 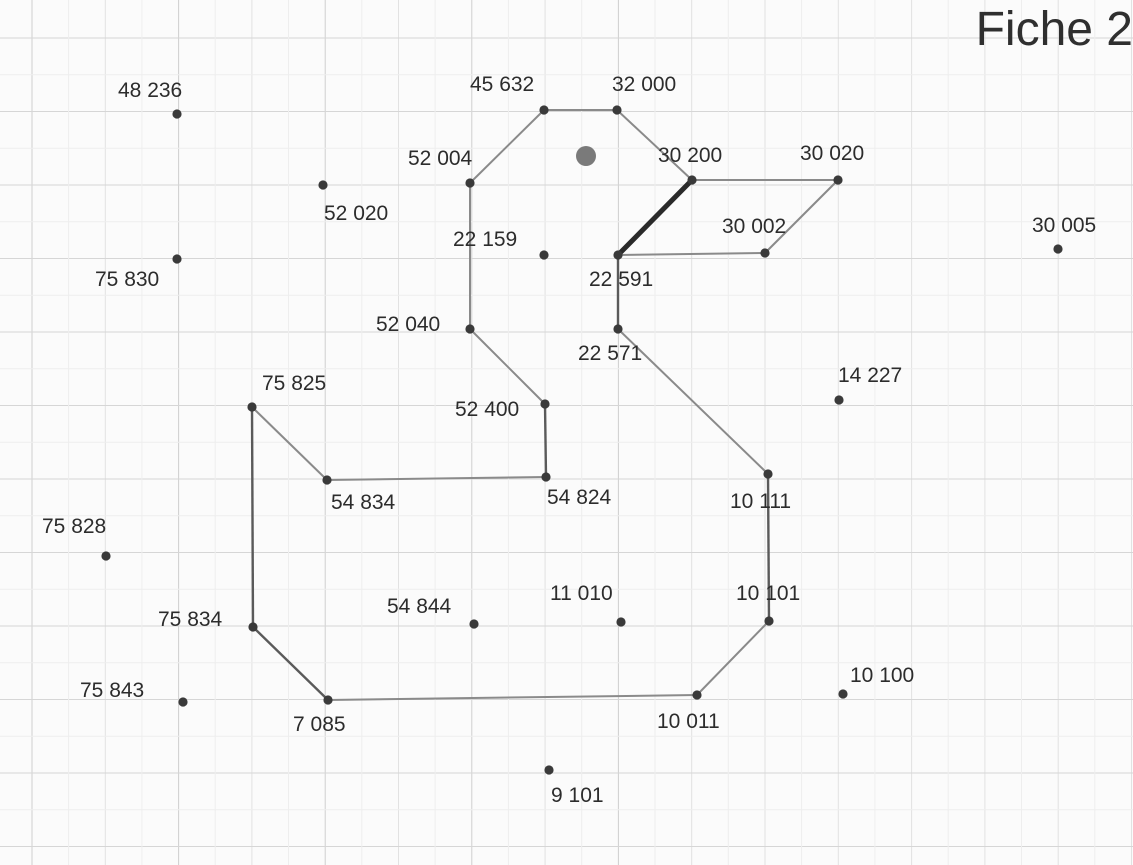 I want to click on point-label-52020: 52 020, so click(x=356, y=213).